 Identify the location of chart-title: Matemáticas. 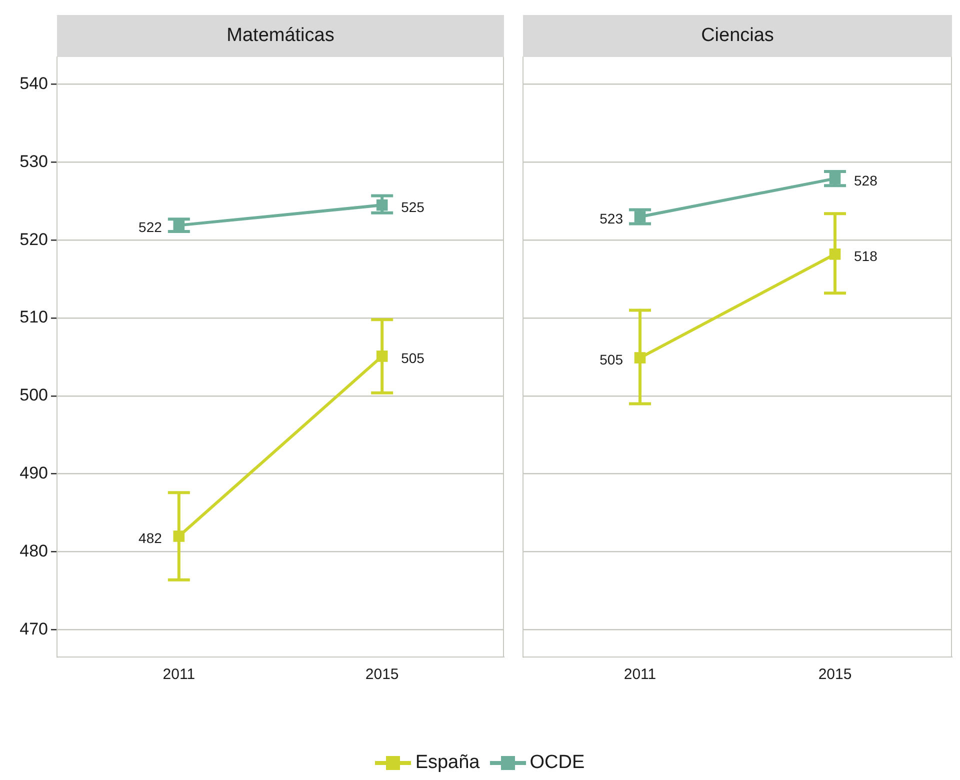
(280, 36).